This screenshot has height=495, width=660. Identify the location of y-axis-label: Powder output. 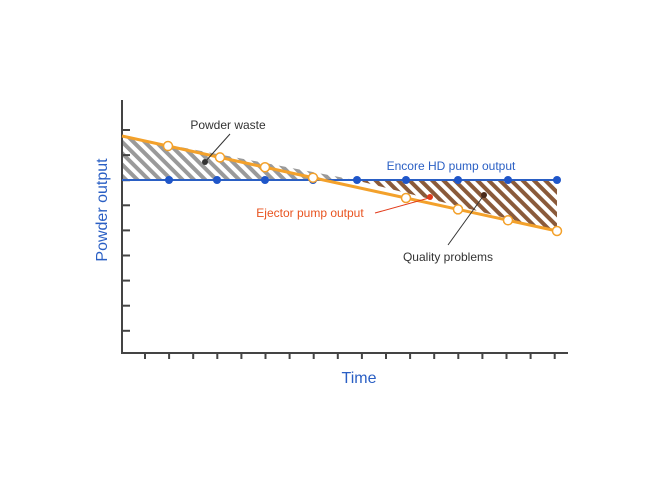
(102, 210).